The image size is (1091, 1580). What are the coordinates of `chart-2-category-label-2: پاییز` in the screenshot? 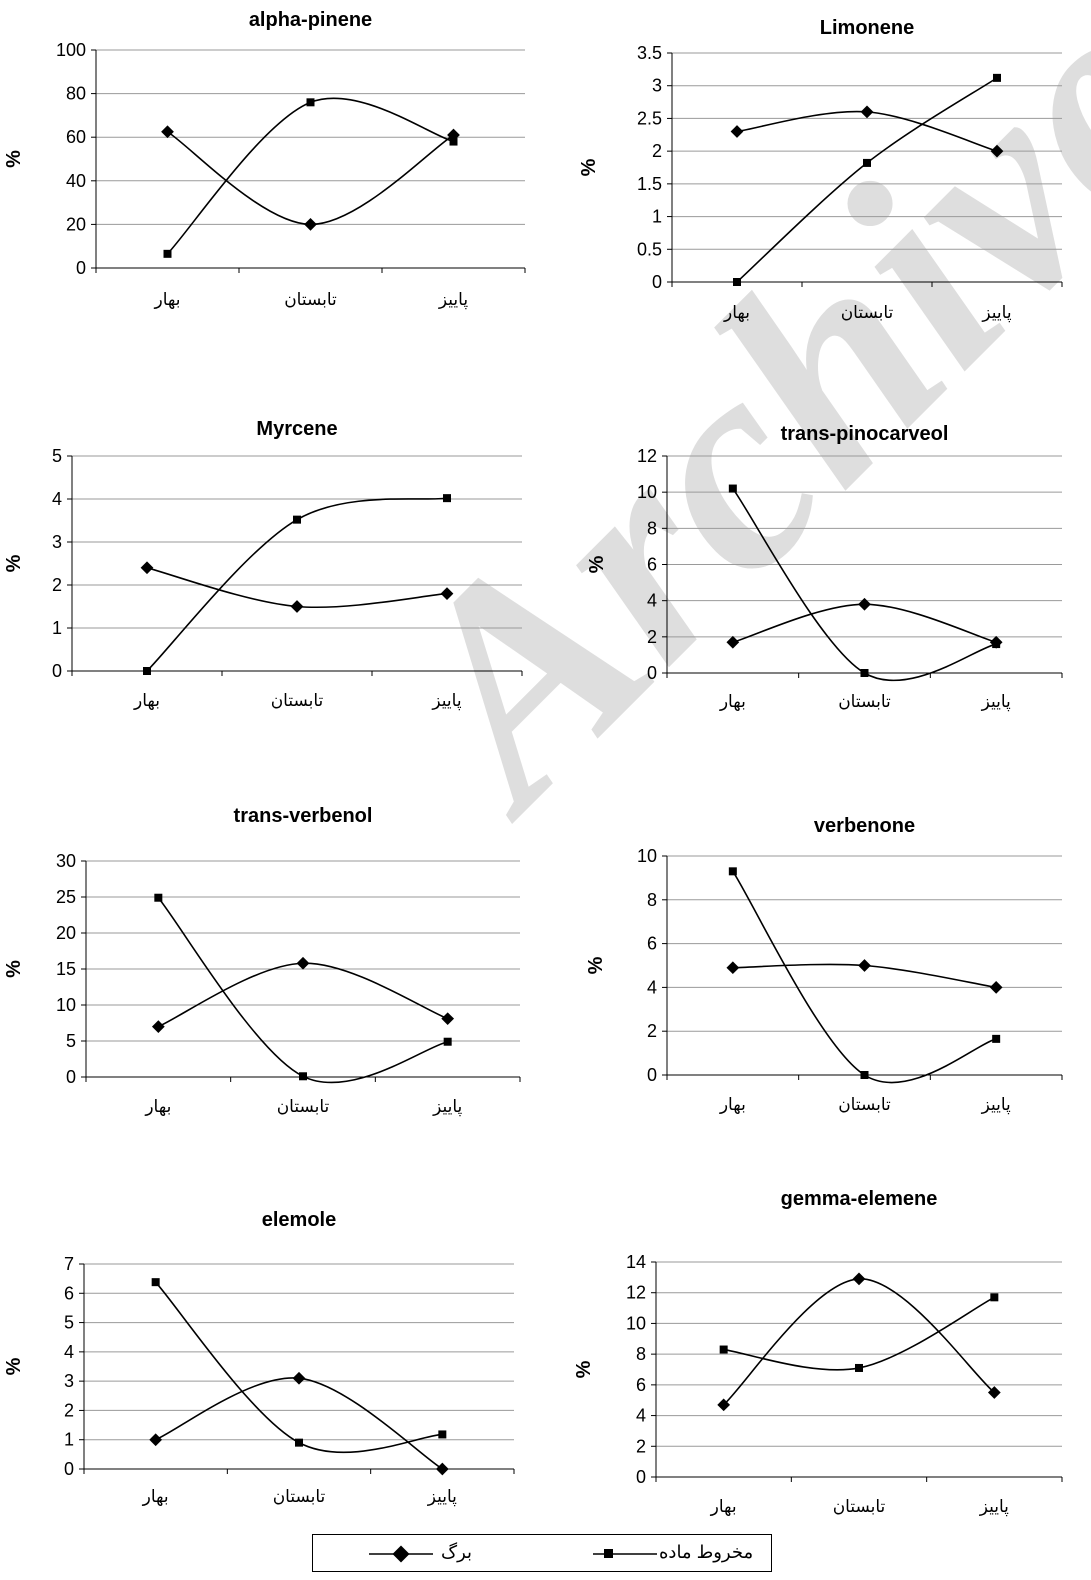 It's located at (446, 701).